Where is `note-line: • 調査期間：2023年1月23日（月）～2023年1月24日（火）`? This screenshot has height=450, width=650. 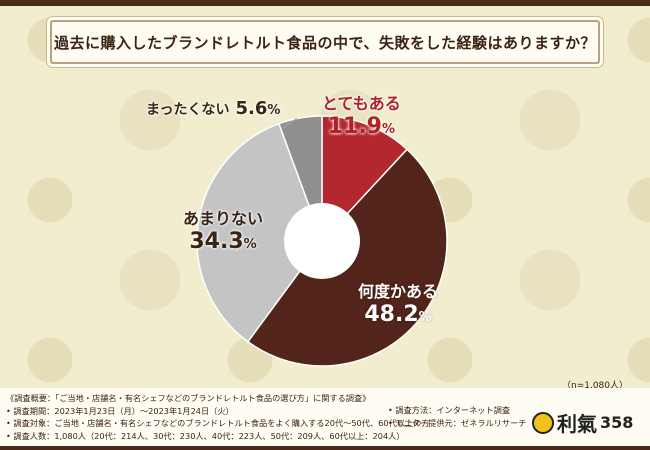
note-line: • 調査期間：2023年1月23日（月）～2023年1月24日（火） is located at coordinates (120, 410).